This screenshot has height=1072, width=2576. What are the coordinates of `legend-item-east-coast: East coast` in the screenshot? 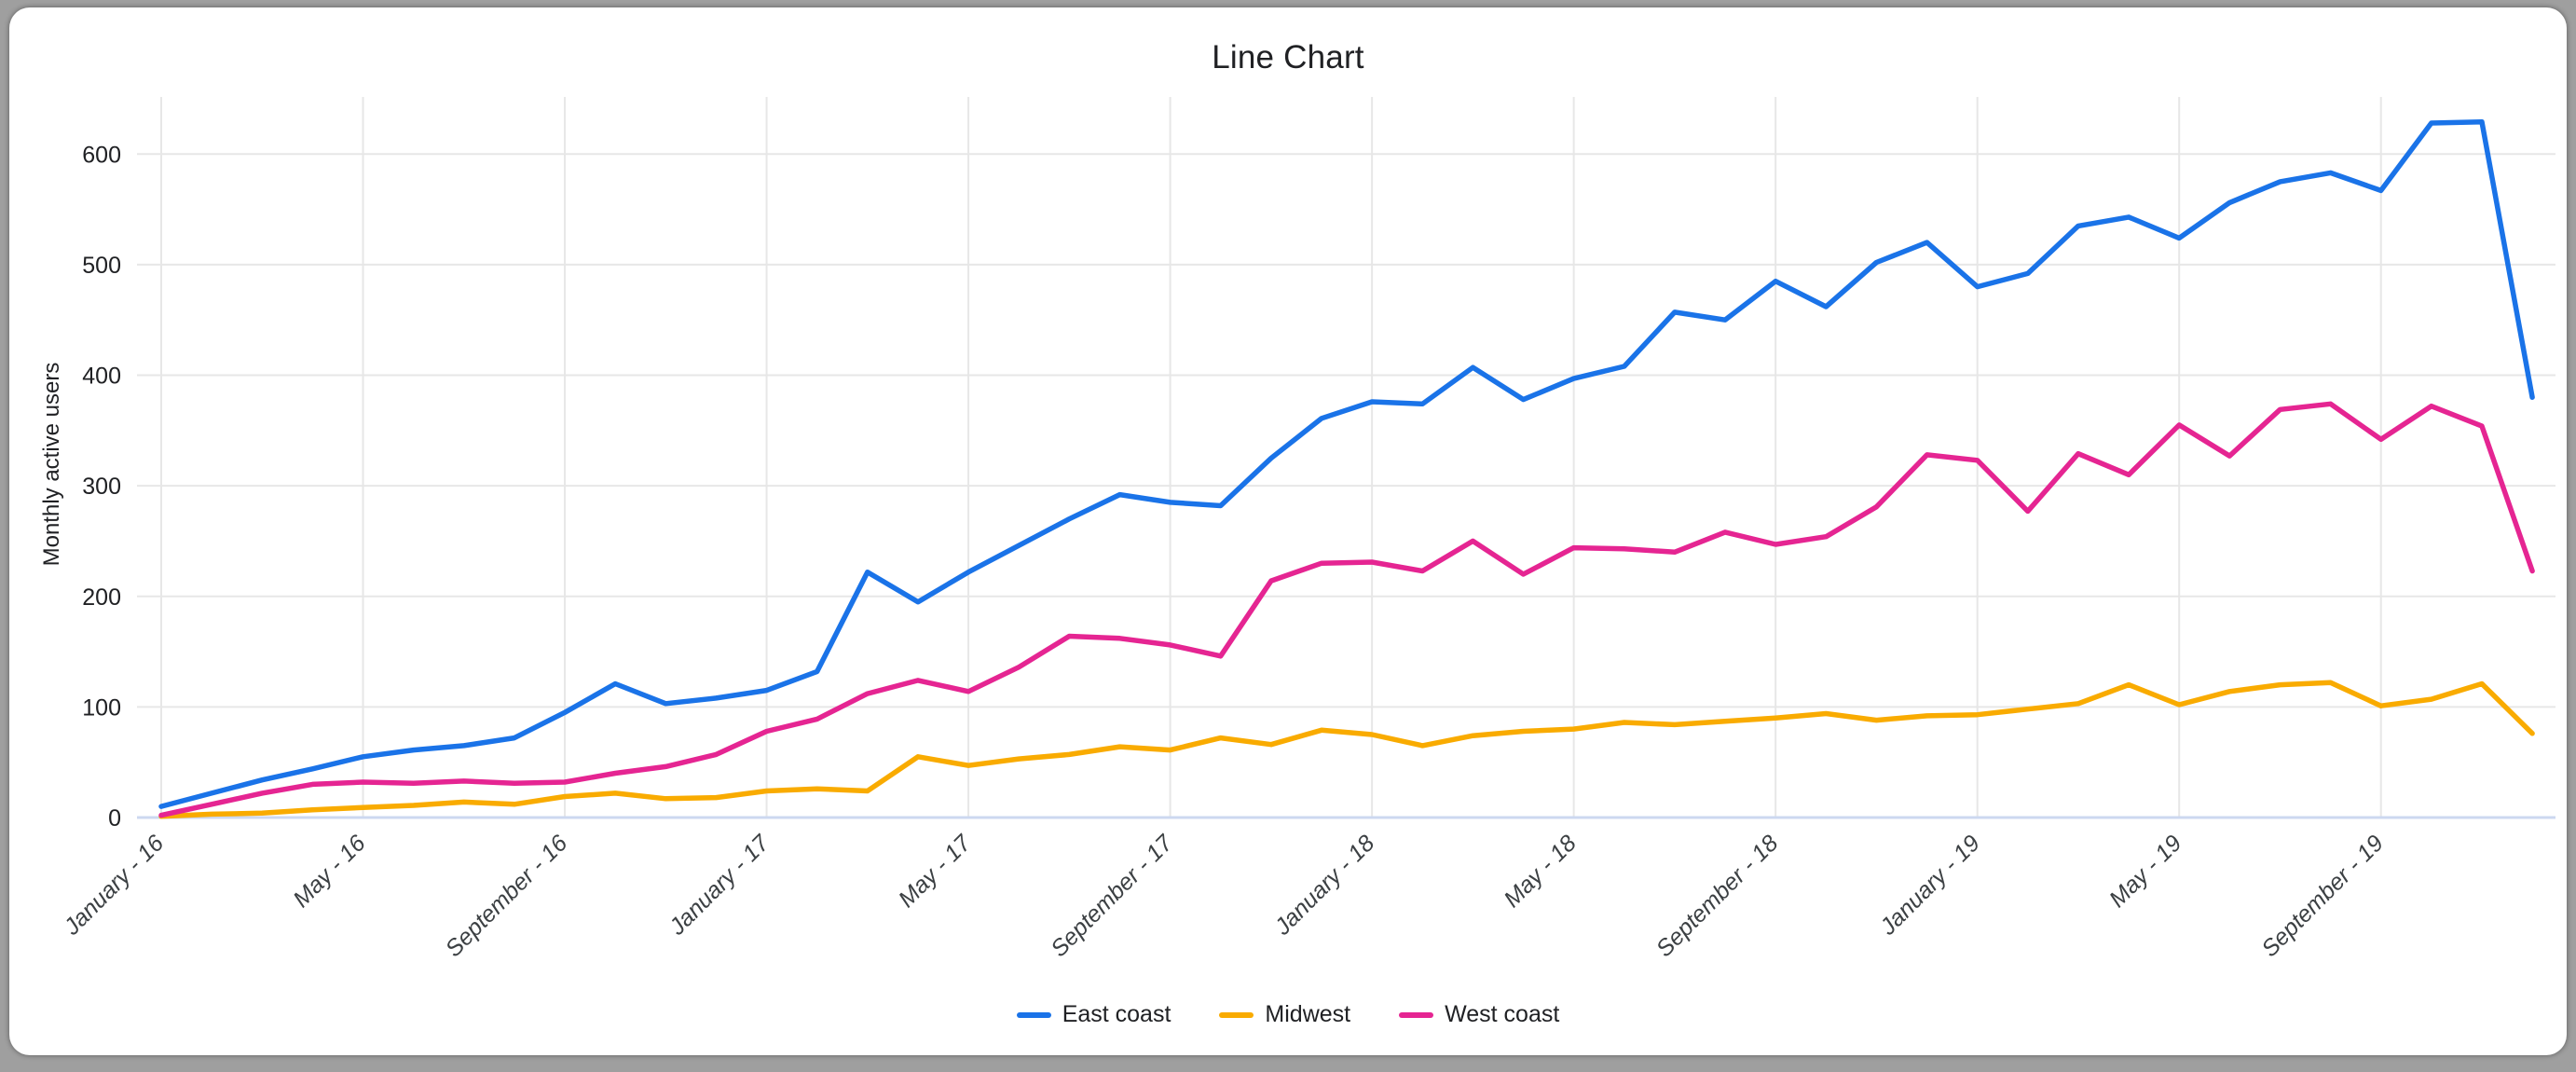 It's located at (1094, 1014).